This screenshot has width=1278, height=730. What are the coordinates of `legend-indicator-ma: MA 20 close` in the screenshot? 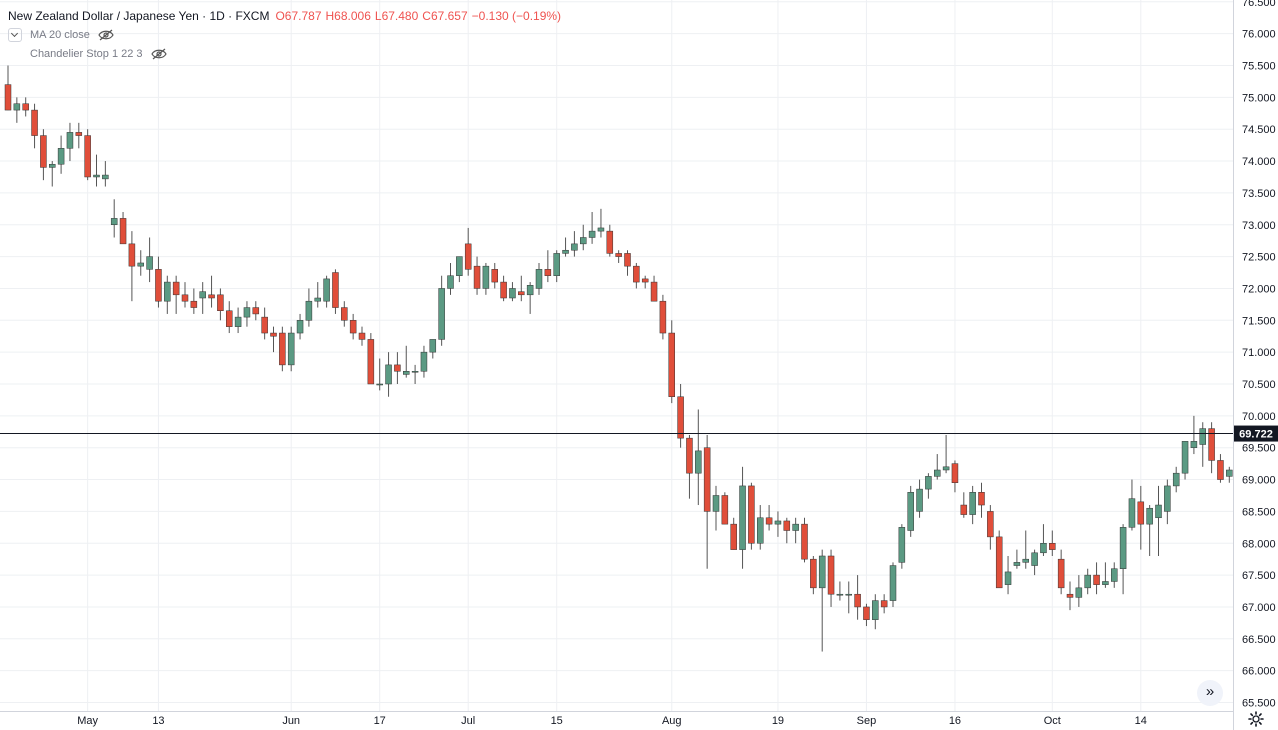 It's located at (286, 34).